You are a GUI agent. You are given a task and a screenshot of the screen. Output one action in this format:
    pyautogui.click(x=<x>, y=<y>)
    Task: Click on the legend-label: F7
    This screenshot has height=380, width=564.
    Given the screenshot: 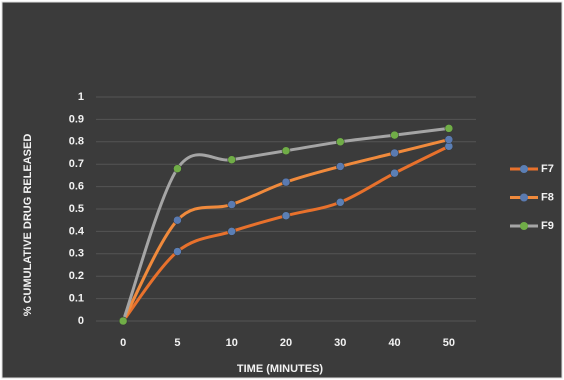 What is the action you would take?
    pyautogui.click(x=547, y=169)
    